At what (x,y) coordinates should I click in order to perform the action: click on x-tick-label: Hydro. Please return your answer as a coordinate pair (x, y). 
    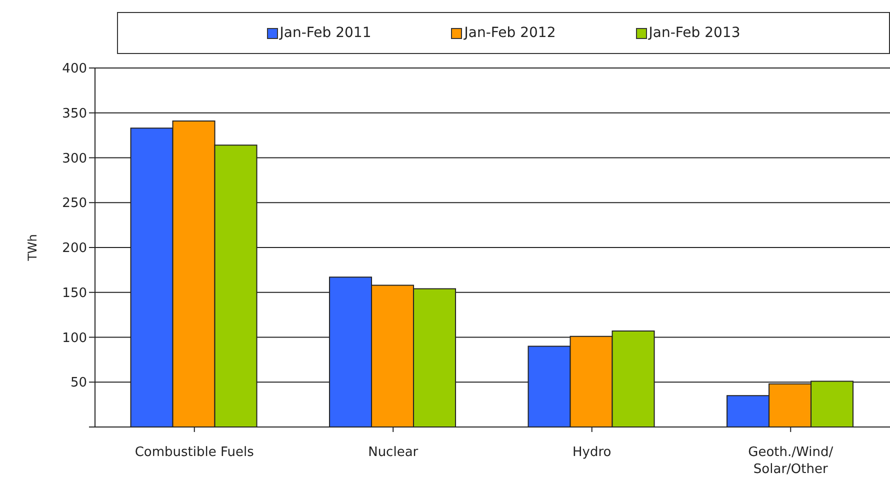
    Looking at the image, I should click on (592, 452).